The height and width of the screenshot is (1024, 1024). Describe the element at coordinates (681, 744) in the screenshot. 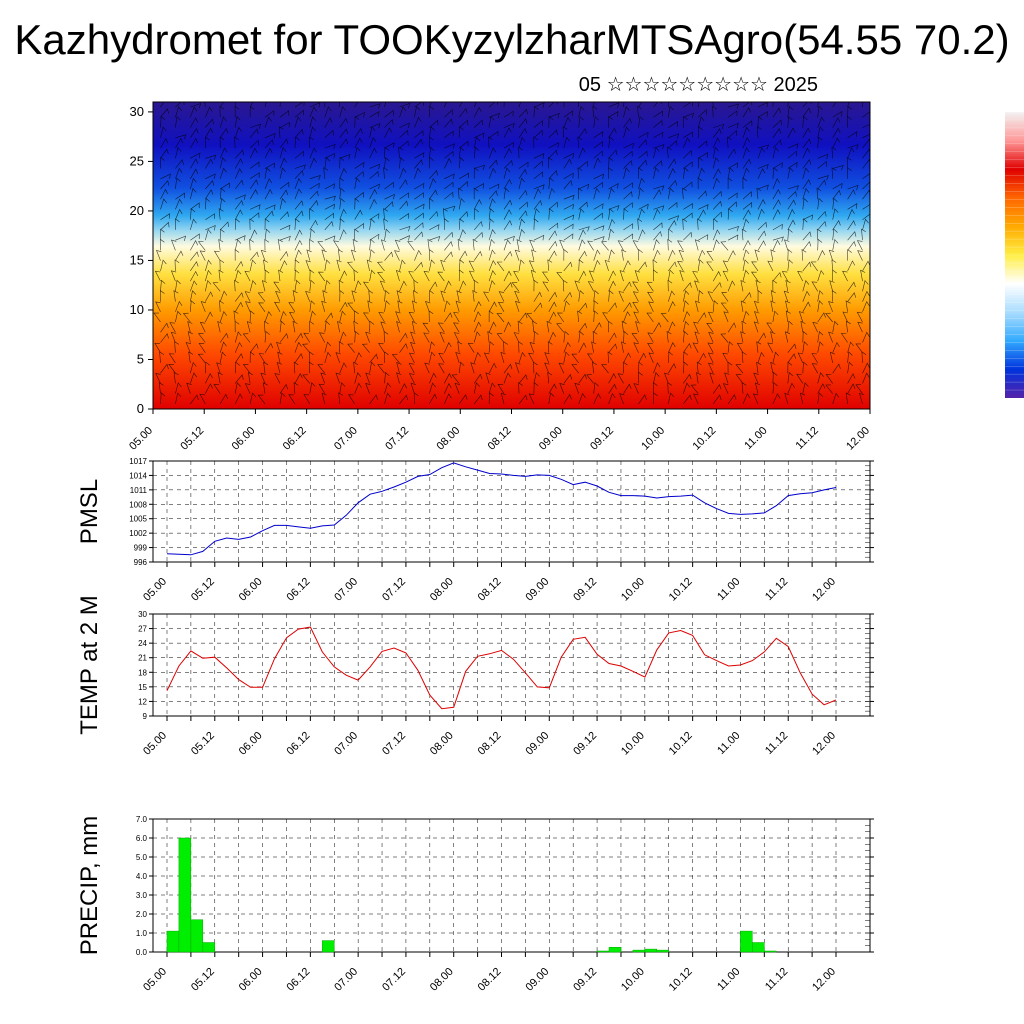

I see `x-tick-label: 10.12` at that location.